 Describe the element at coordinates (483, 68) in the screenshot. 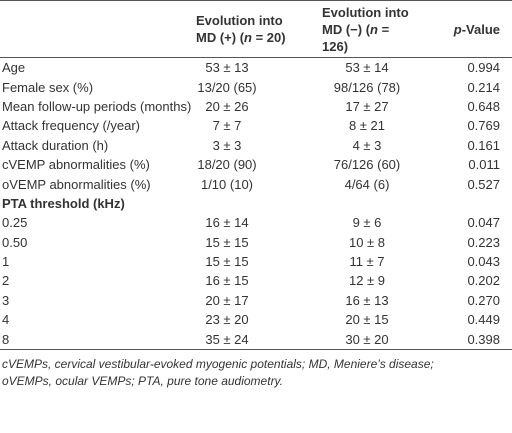

I see `table-cell: 0.994` at that location.